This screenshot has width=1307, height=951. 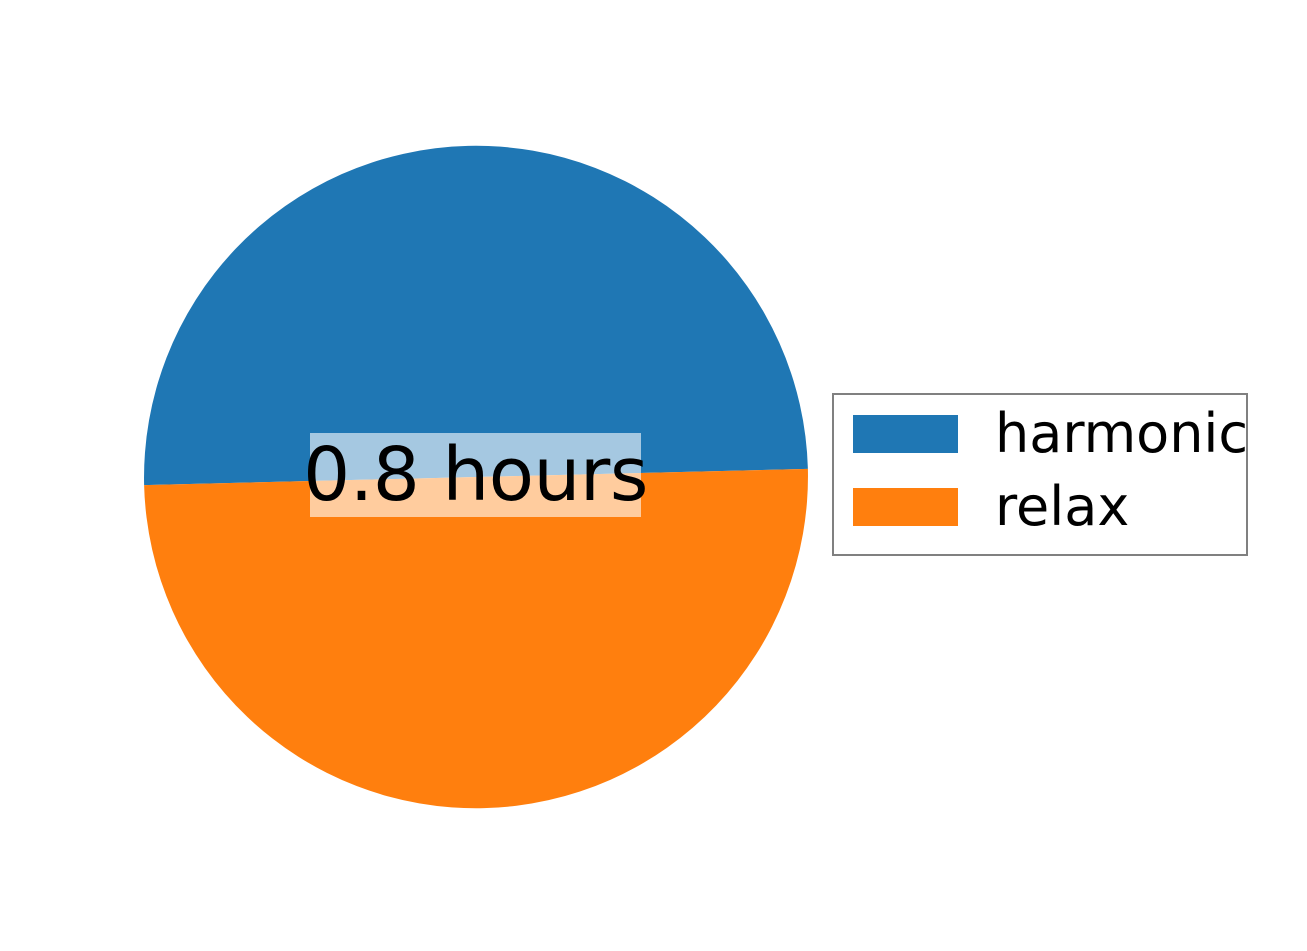 What do you see at coordinates (905, 434) in the screenshot?
I see `legend-swatch-harmonic` at bounding box center [905, 434].